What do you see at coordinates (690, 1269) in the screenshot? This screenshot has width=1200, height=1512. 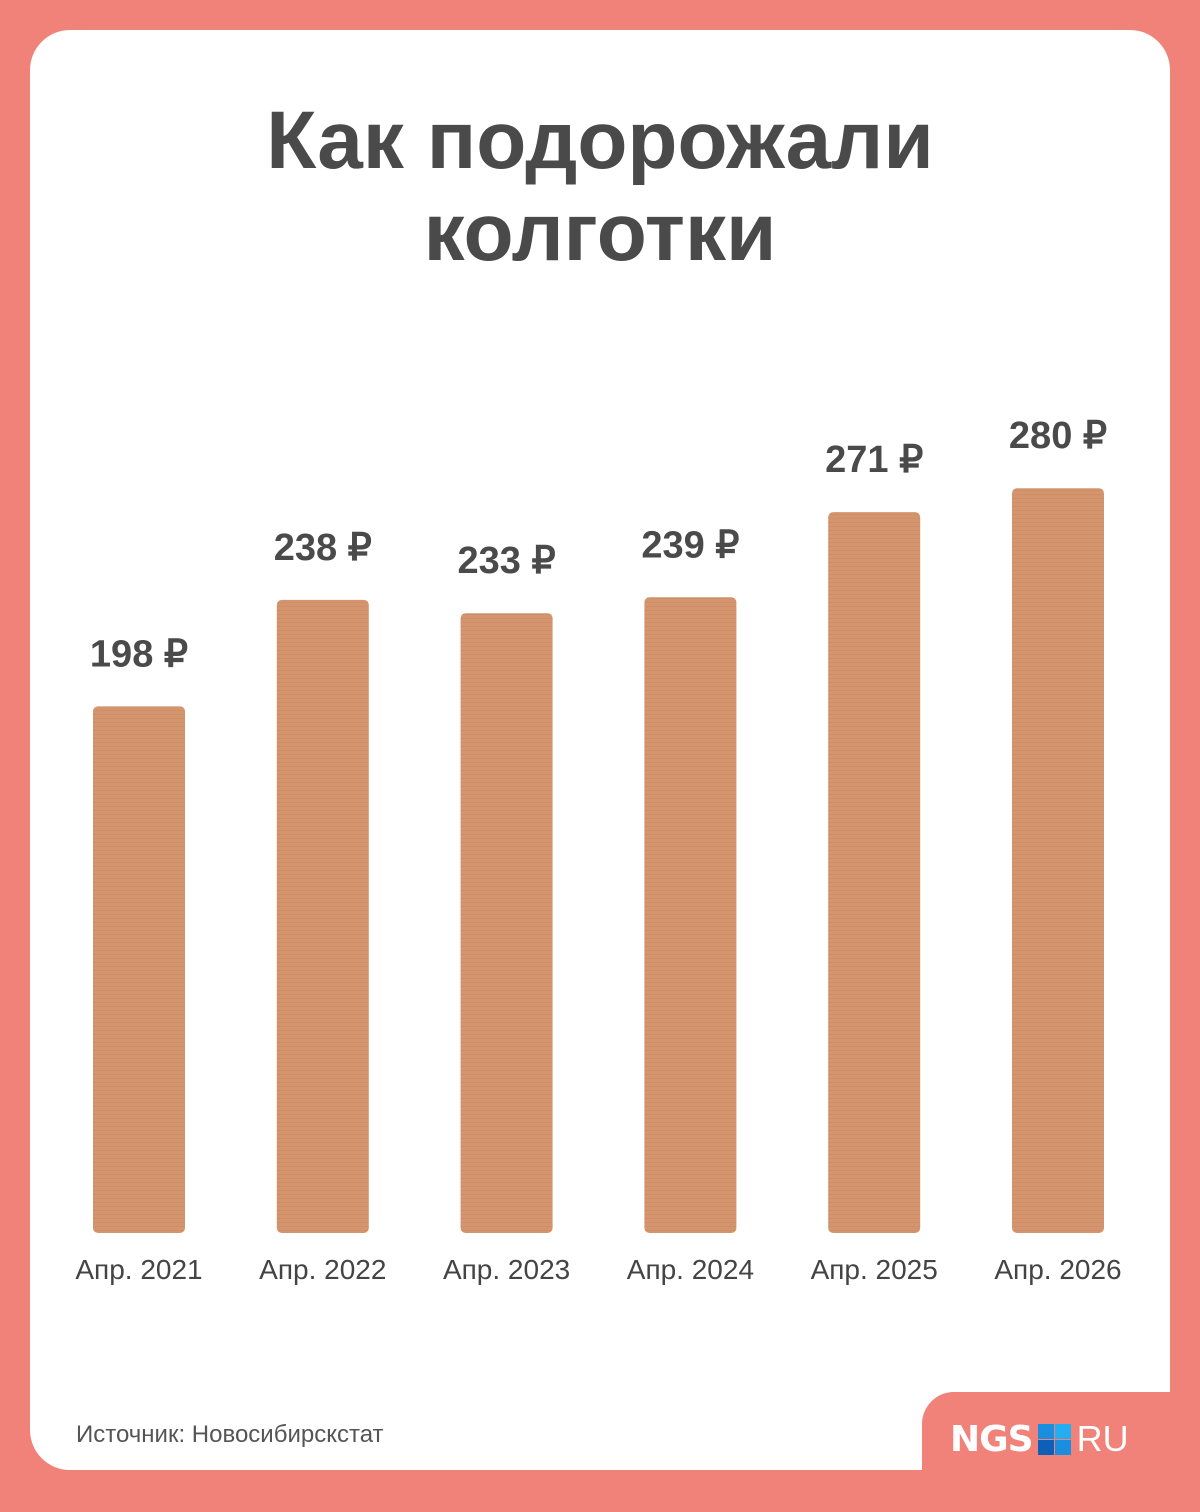 I see `category-label-3: Апр. 2024` at bounding box center [690, 1269].